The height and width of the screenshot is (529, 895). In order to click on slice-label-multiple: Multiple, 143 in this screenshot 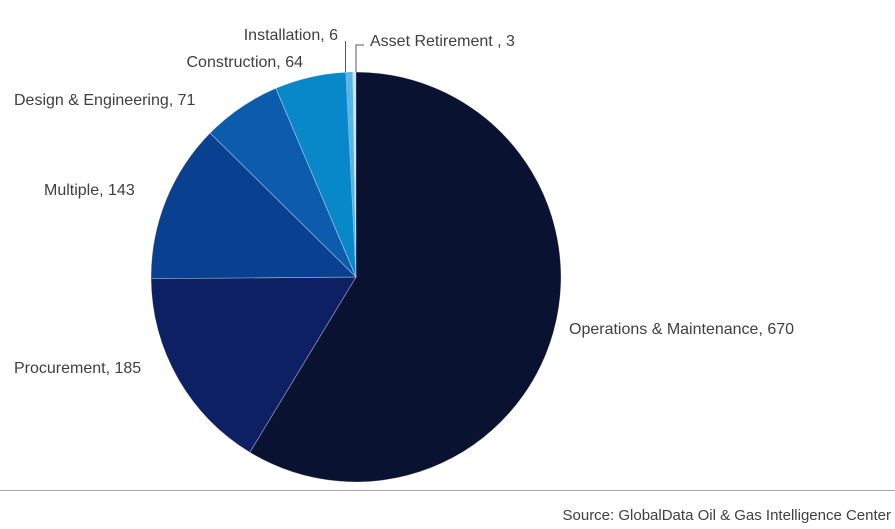, I will do `click(89, 190)`.